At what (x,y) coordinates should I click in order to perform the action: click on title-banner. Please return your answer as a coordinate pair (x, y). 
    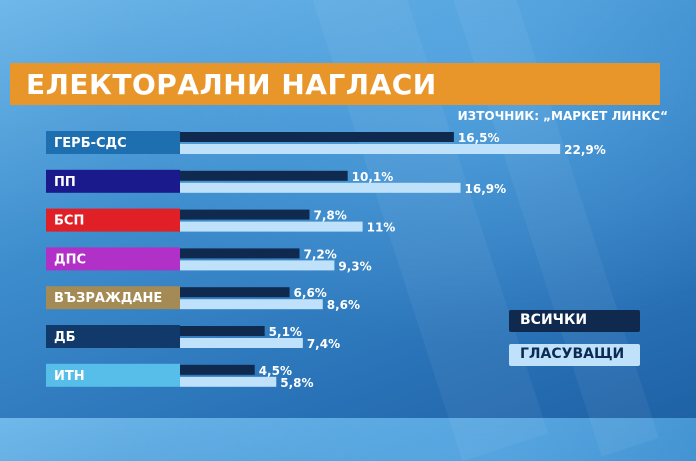
    Looking at the image, I should click on (335, 84).